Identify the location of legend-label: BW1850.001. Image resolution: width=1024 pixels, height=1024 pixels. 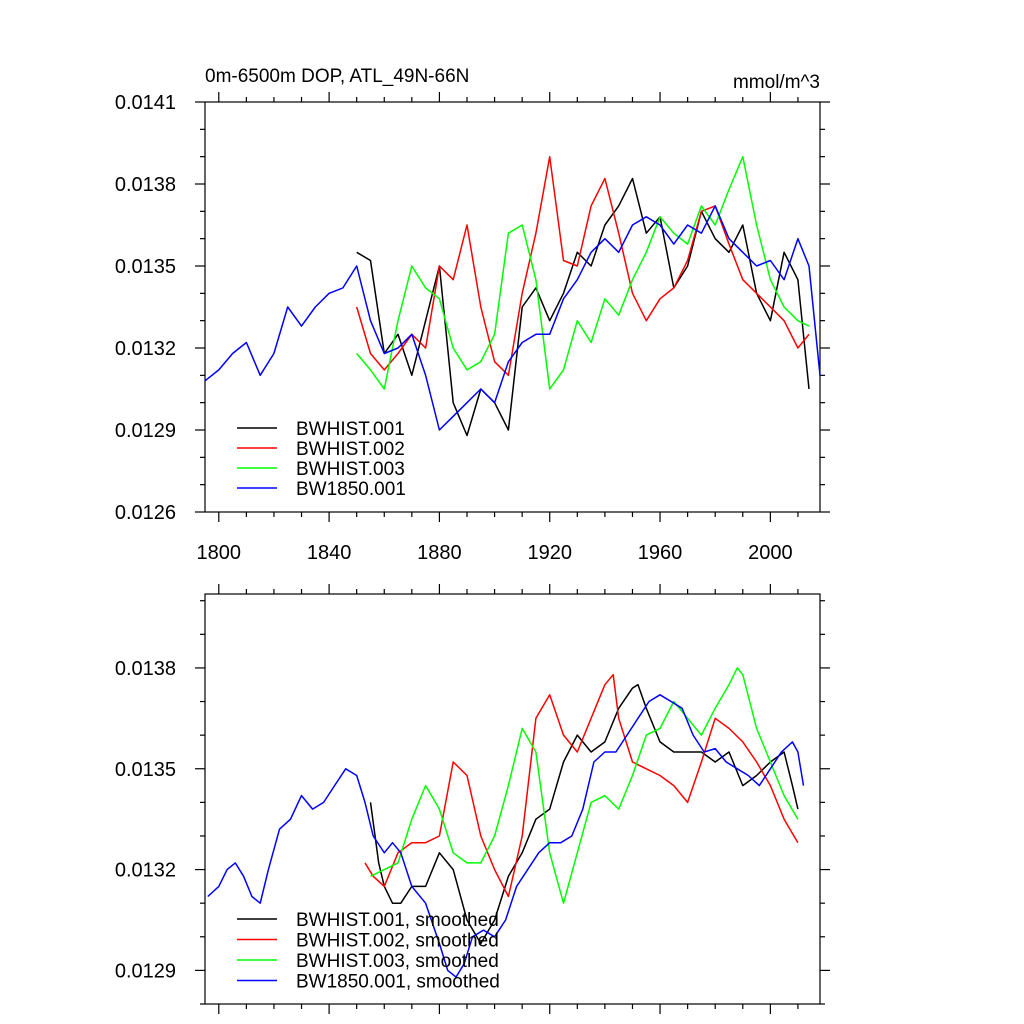
(351, 489).